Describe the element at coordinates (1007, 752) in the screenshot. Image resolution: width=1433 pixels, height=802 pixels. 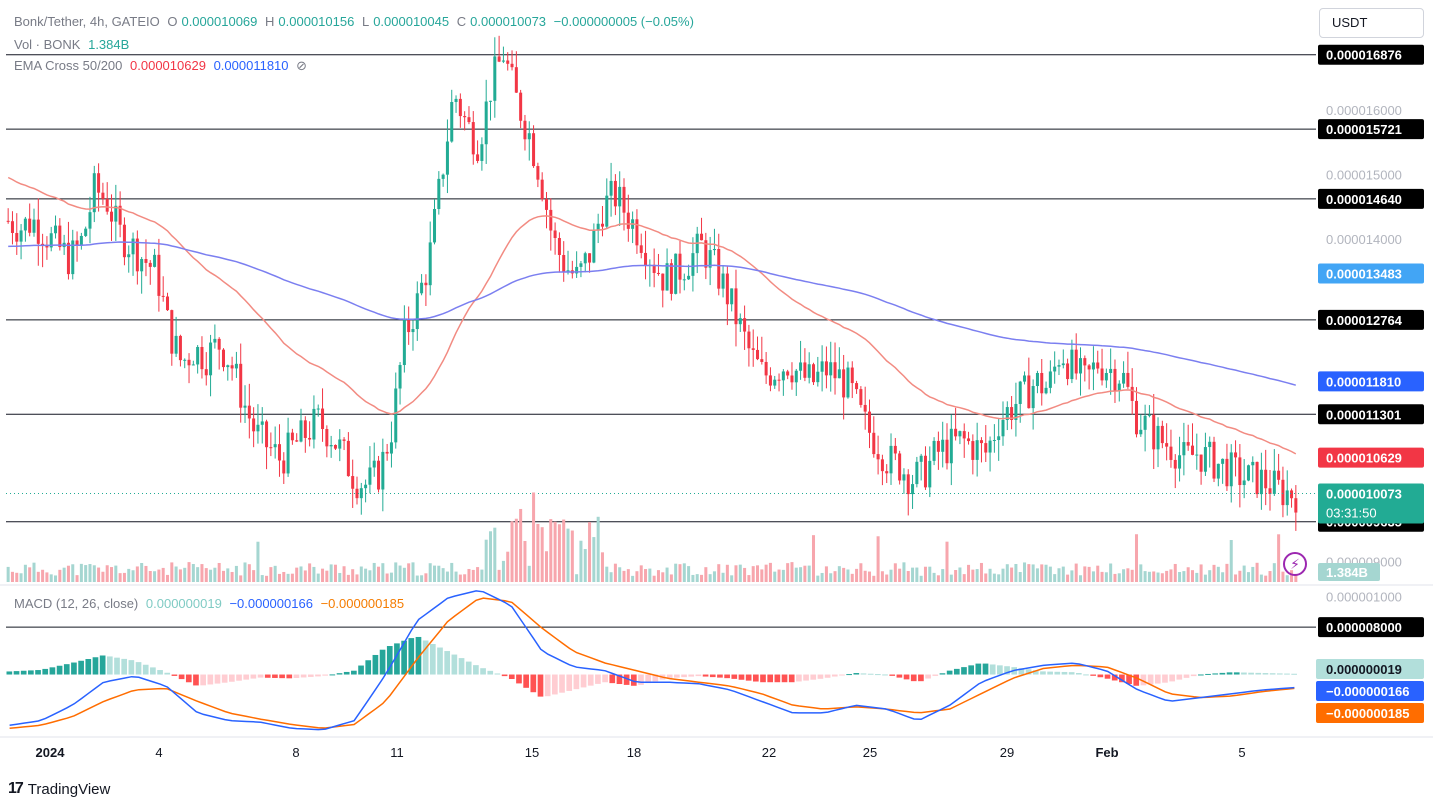
I see `x-tick-label: 29` at that location.